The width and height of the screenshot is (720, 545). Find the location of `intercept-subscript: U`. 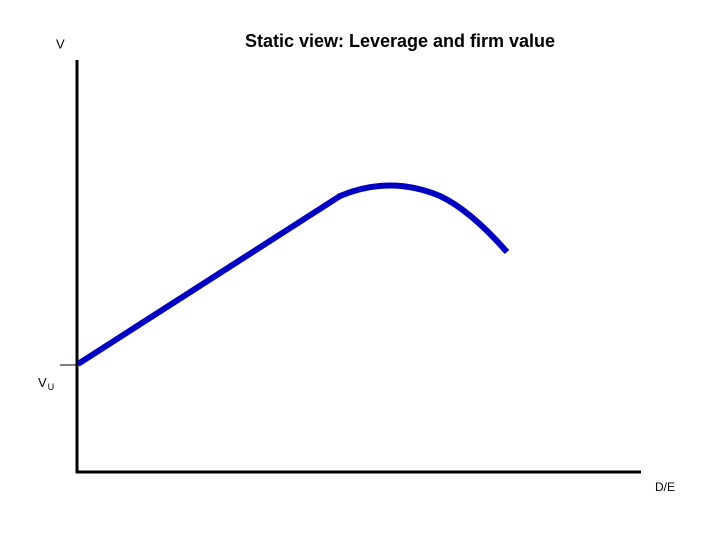

intercept-subscript: U is located at coordinates (51, 387).